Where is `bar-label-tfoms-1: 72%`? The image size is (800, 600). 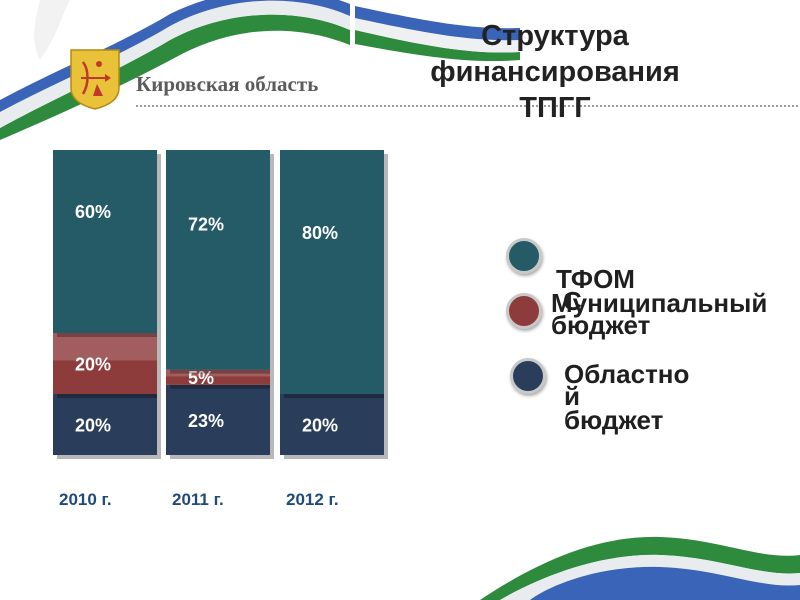 bar-label-tfoms-1: 72% is located at coordinates (206, 225).